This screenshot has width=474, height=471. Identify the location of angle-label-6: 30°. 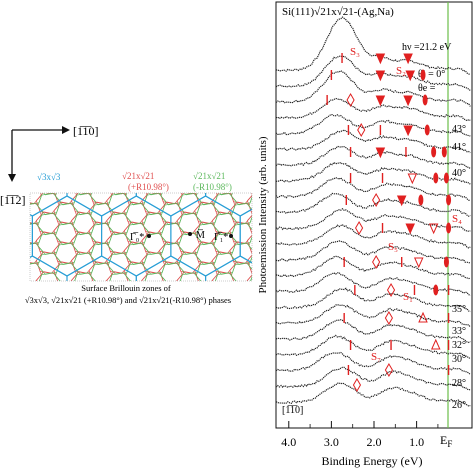
(459, 359).